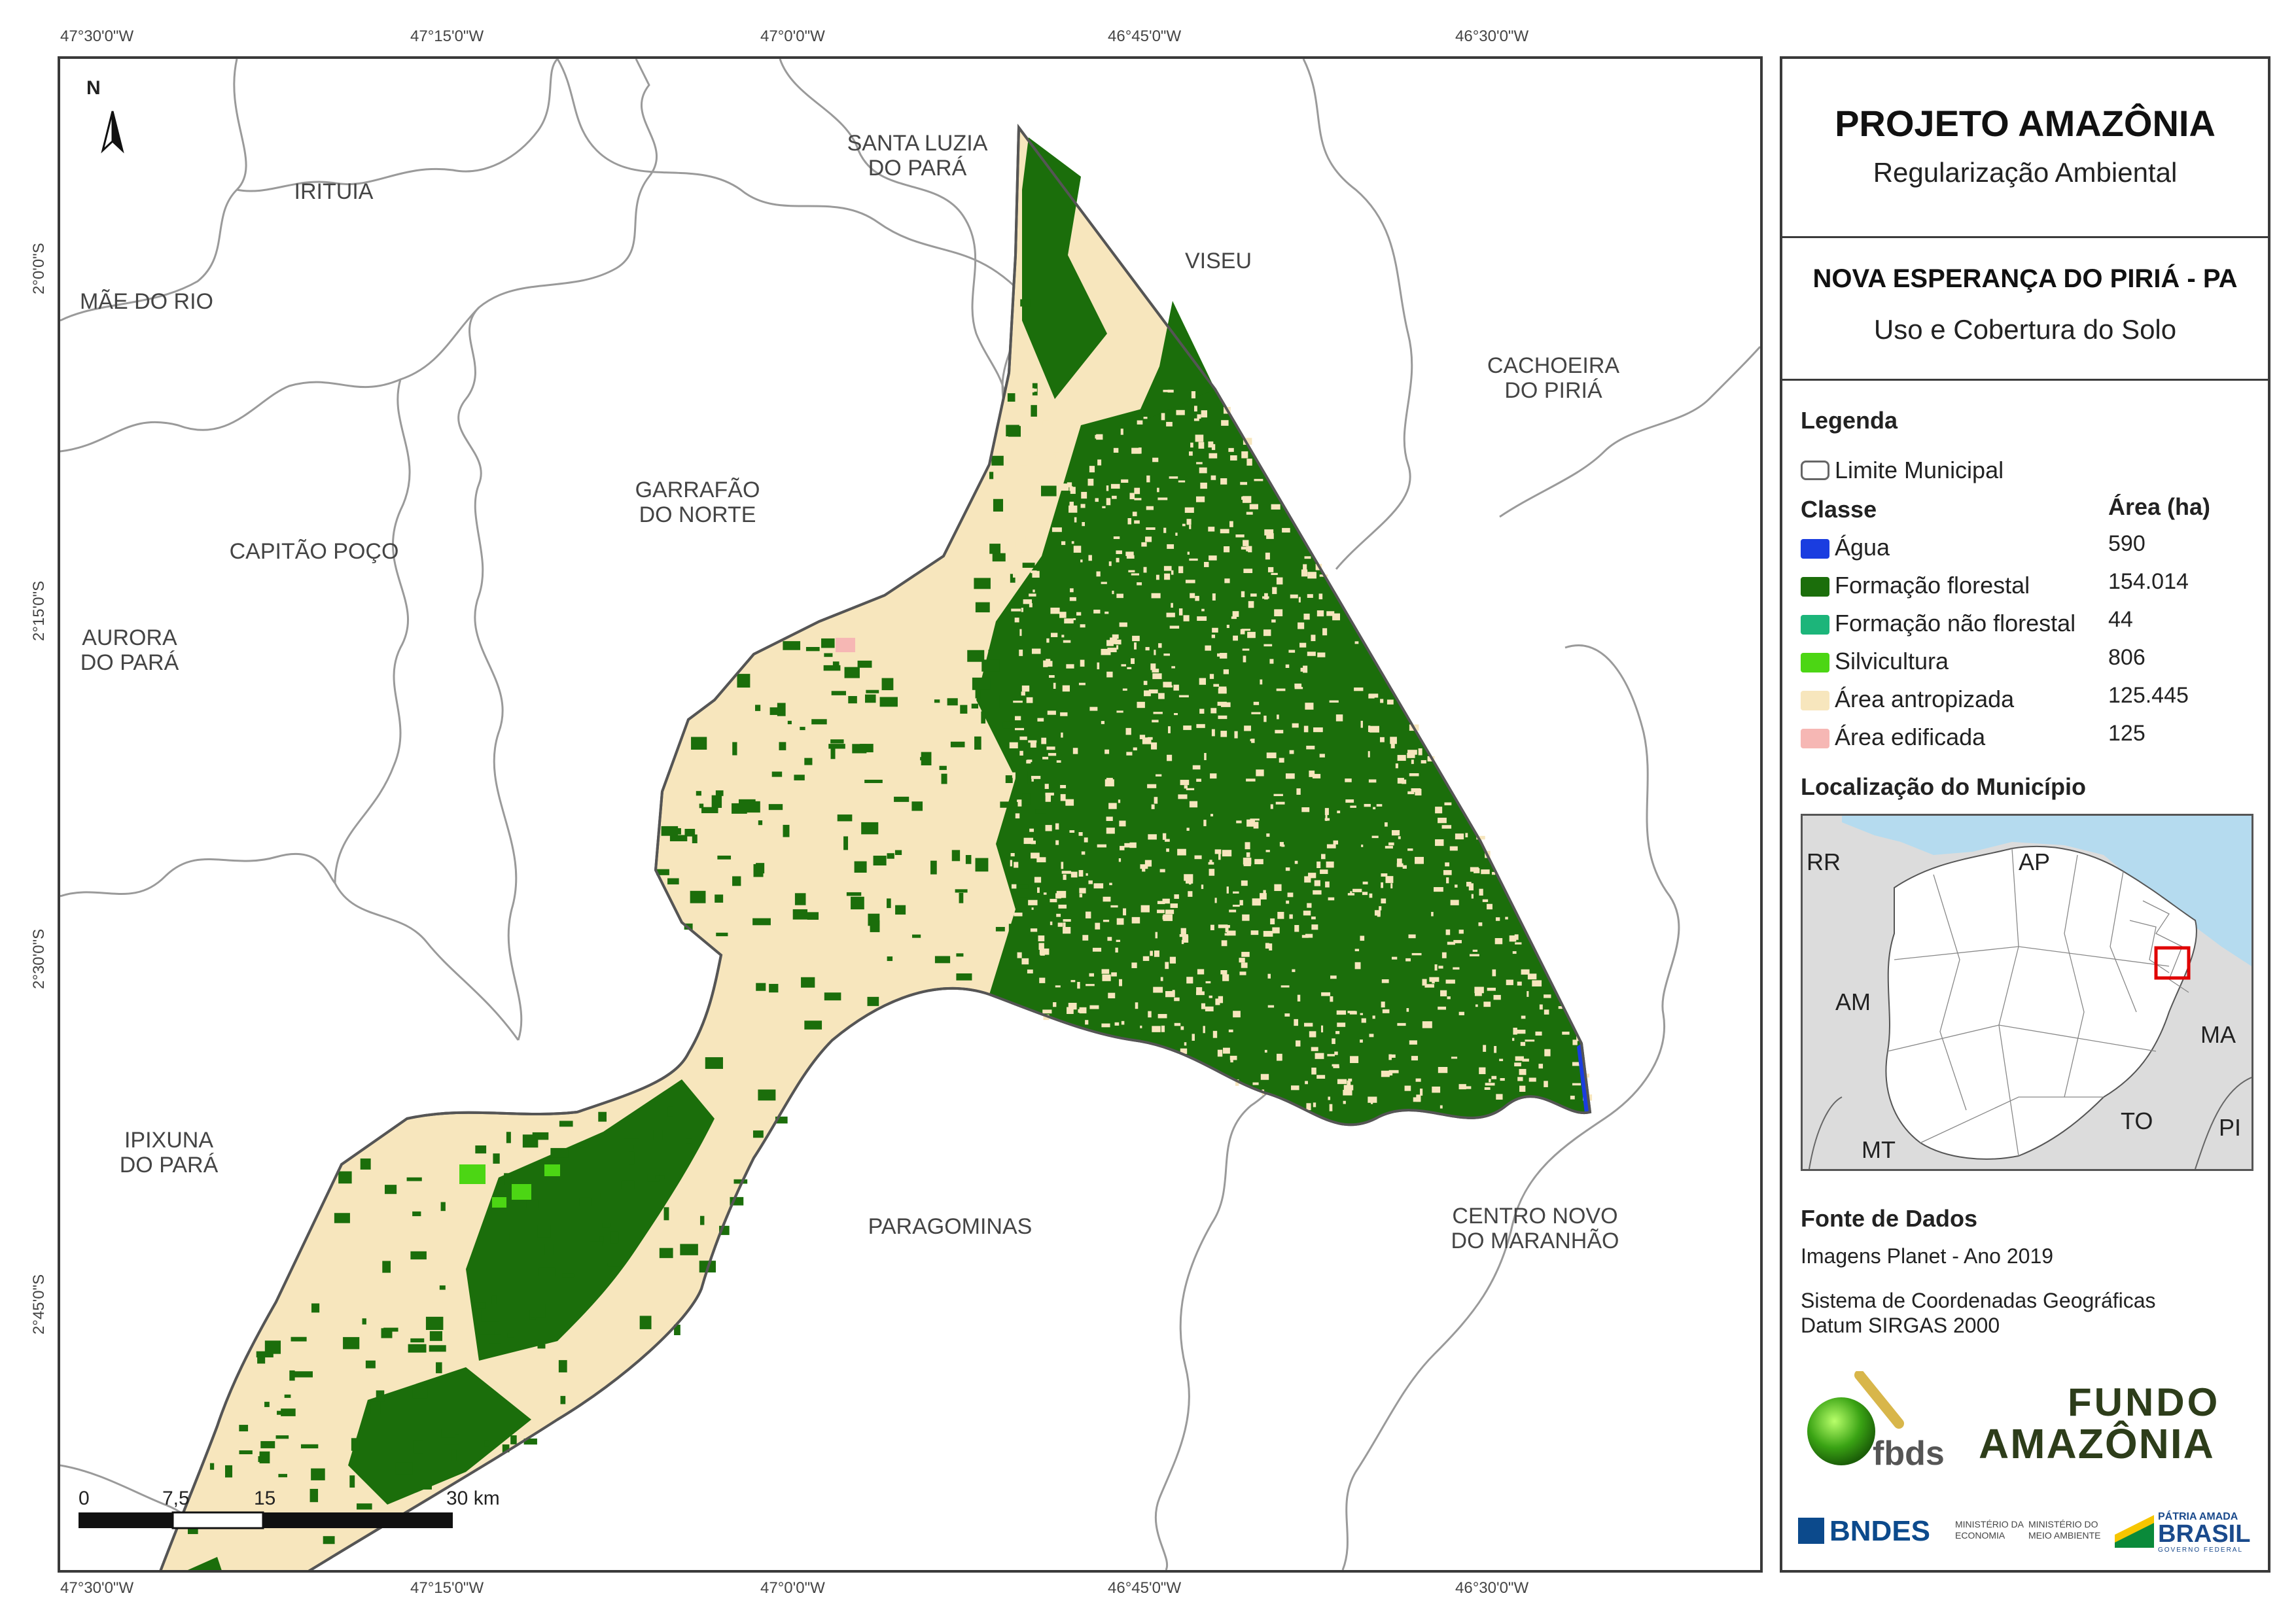 Image resolution: width=2296 pixels, height=1623 pixels. Describe the element at coordinates (1811, 1531) in the screenshot. I see `bndes-icon` at that location.